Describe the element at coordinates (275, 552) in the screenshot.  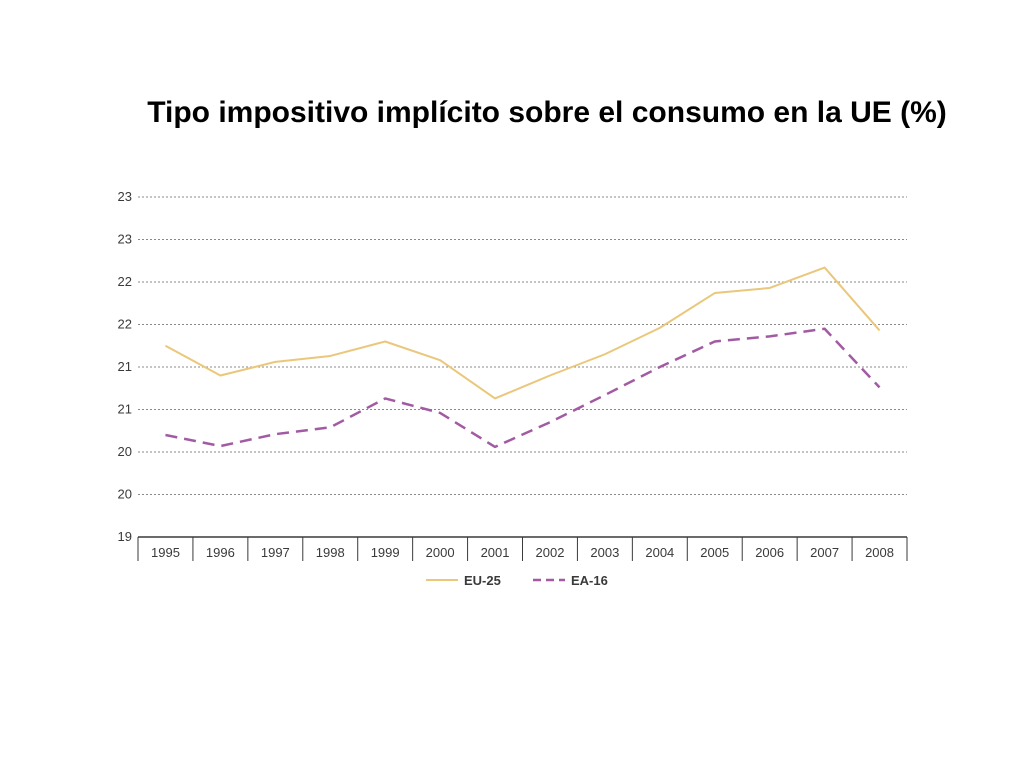
I see `x-tick-label: 1997` at that location.